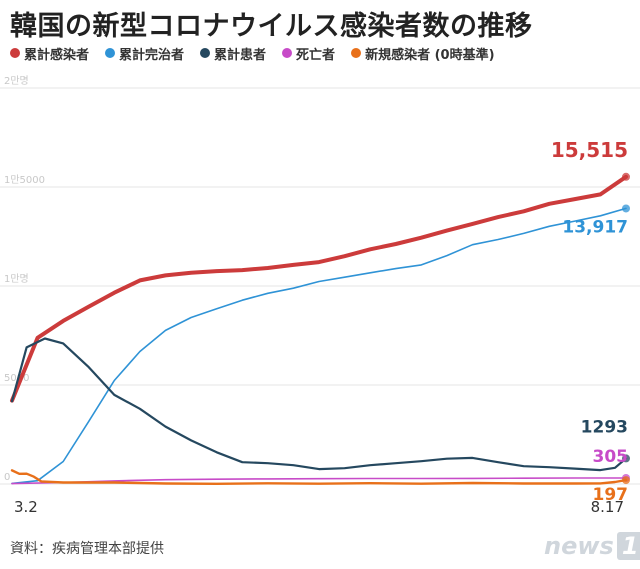 Image resolution: width=640 pixels, height=569 pixels. What do you see at coordinates (152, 55) in the screenshot?
I see `legend-label: 累計完治者` at bounding box center [152, 55].